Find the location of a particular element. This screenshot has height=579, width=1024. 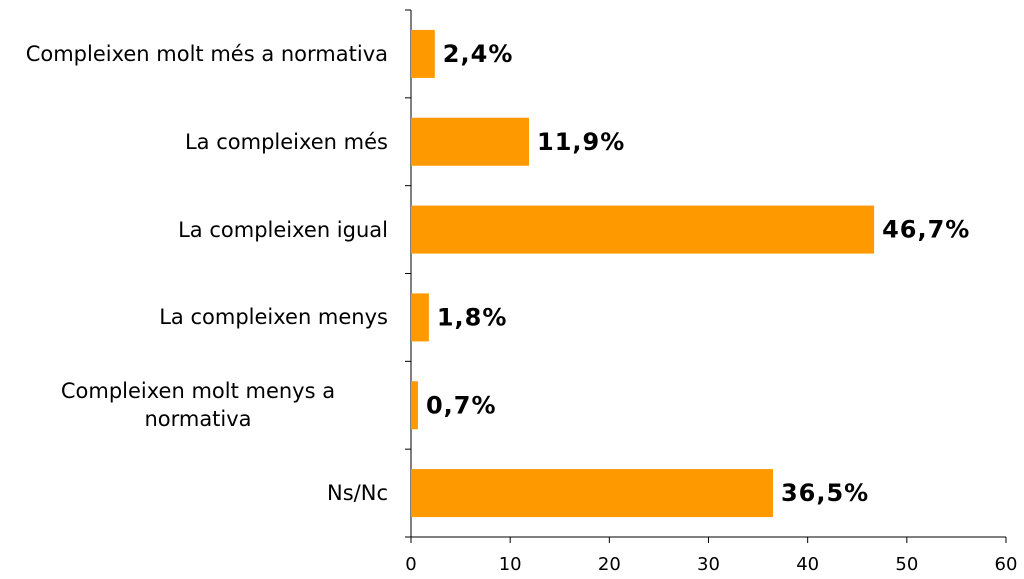

value-label: 11,9% is located at coordinates (581, 142).